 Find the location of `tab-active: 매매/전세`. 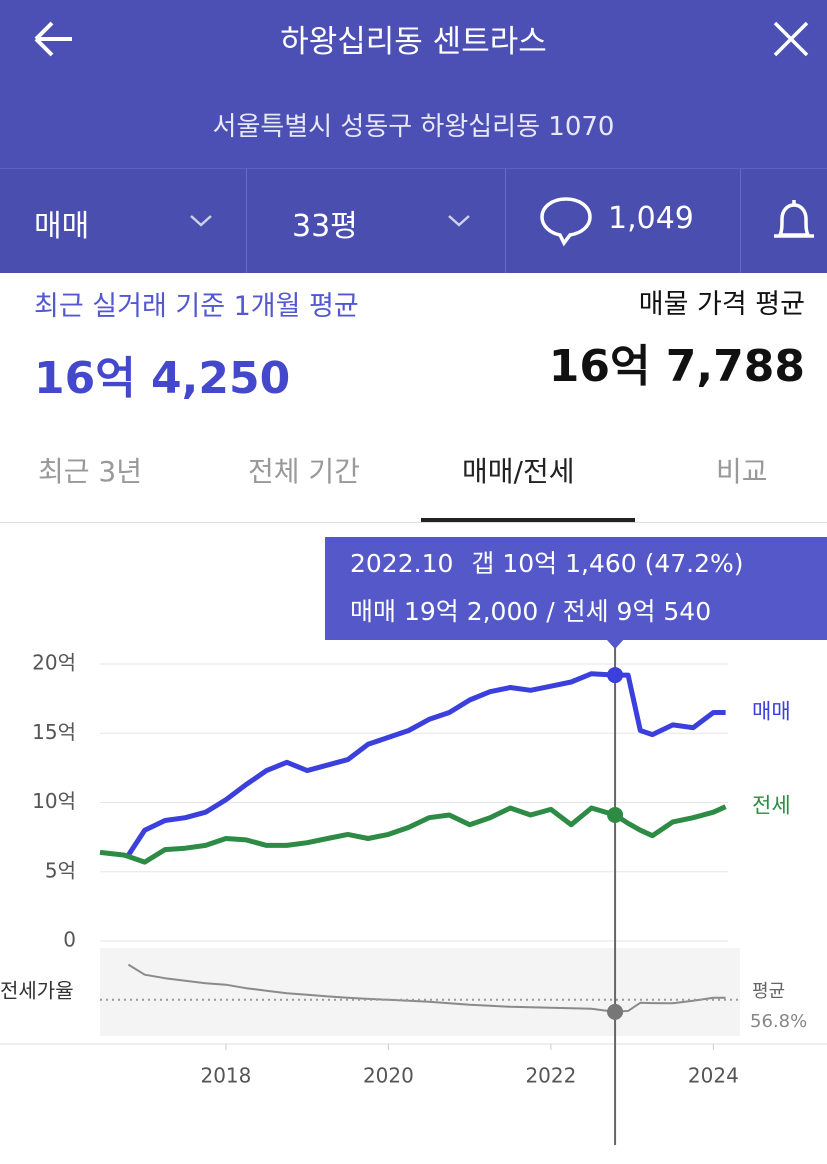

tab-active: 매매/전세 is located at coordinates (518, 471).